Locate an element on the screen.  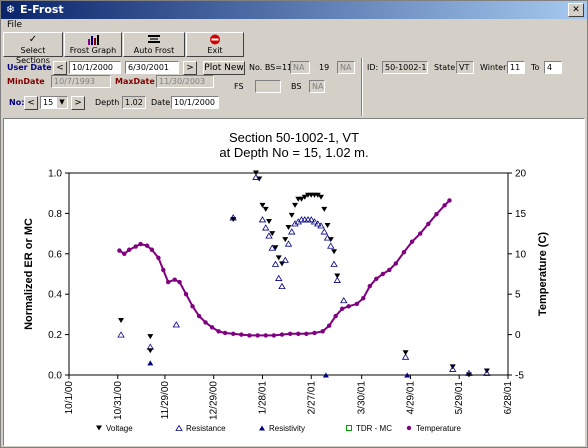
user-date-label: User Date is located at coordinates (29, 67).